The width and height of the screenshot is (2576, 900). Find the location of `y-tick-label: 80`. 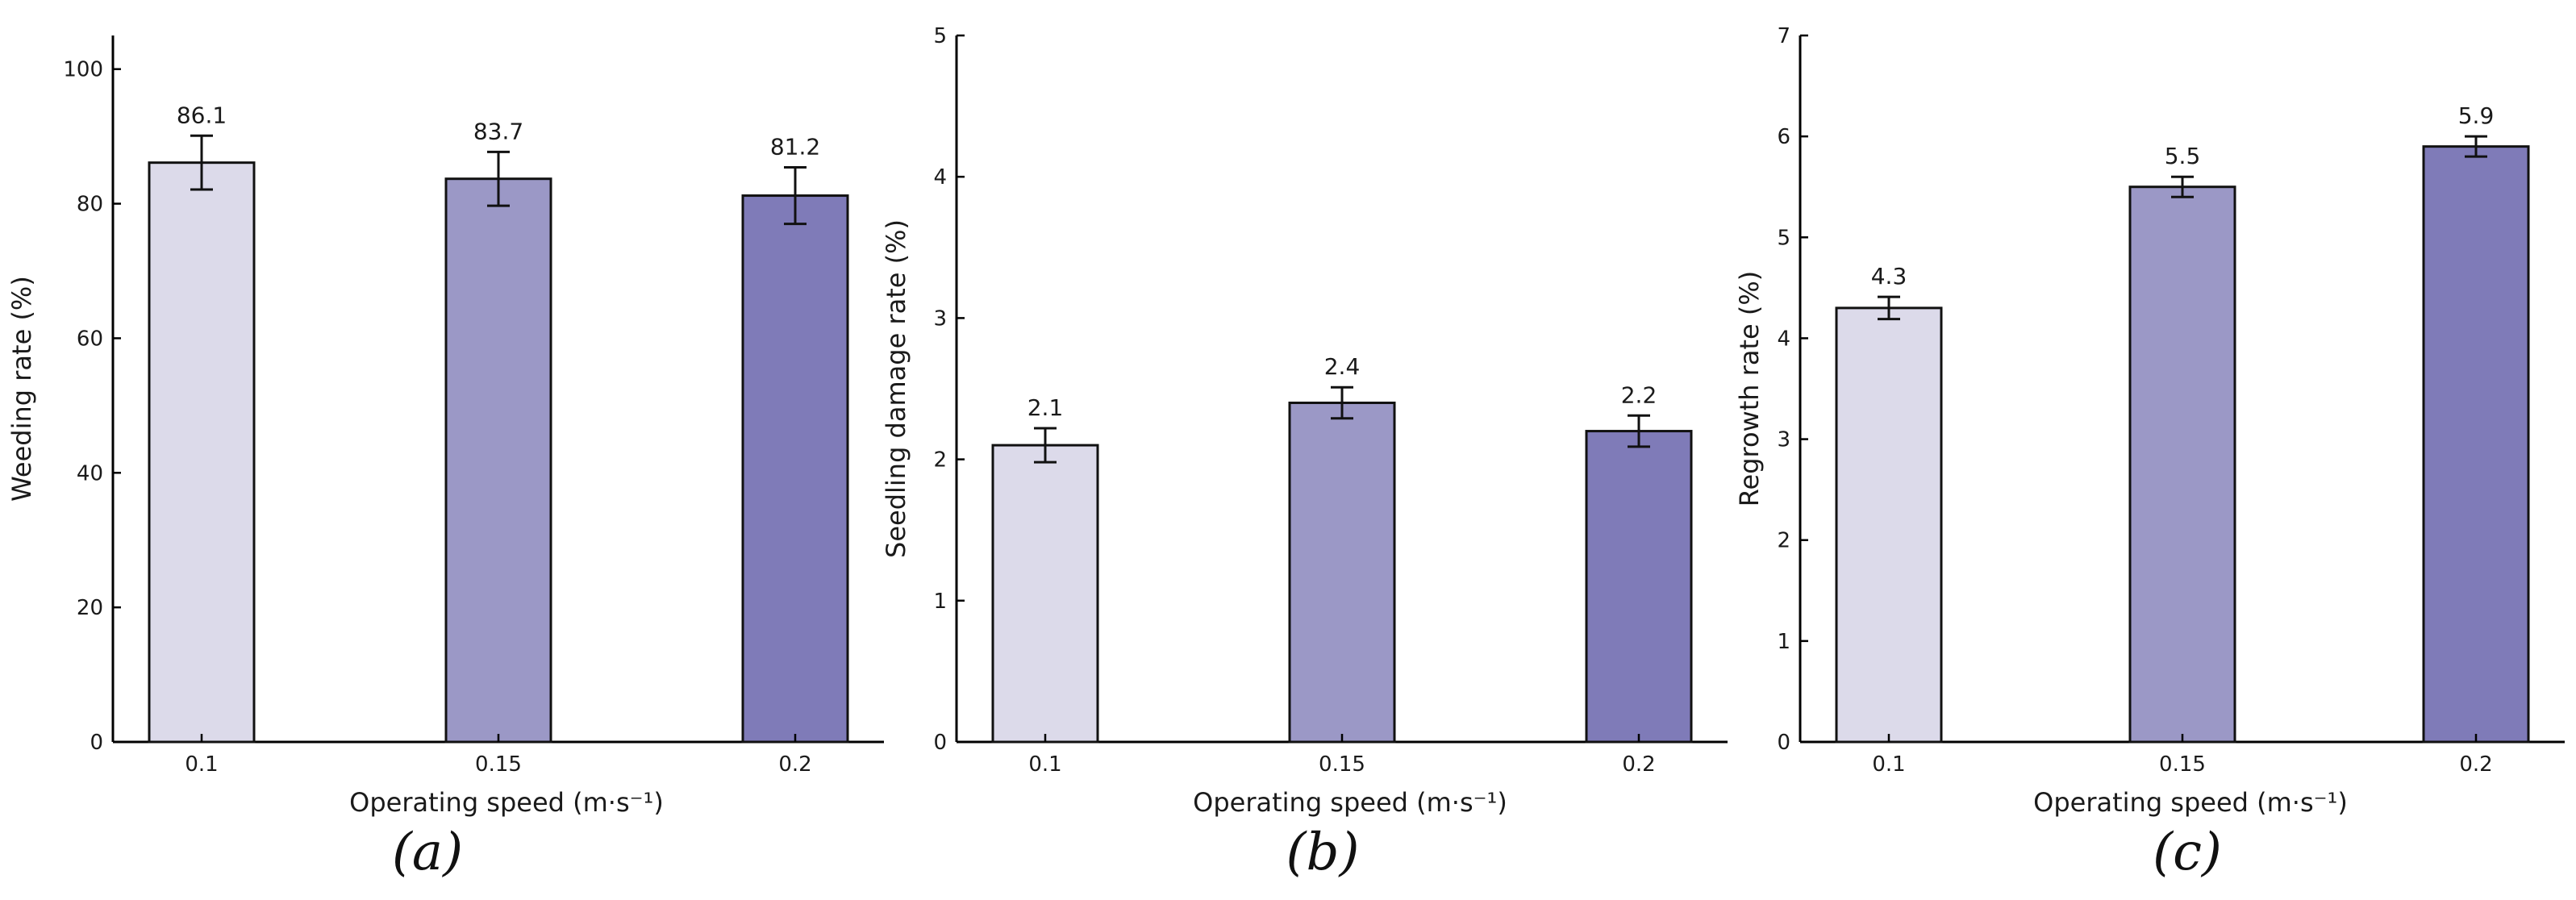

y-tick-label: 80 is located at coordinates (90, 205).